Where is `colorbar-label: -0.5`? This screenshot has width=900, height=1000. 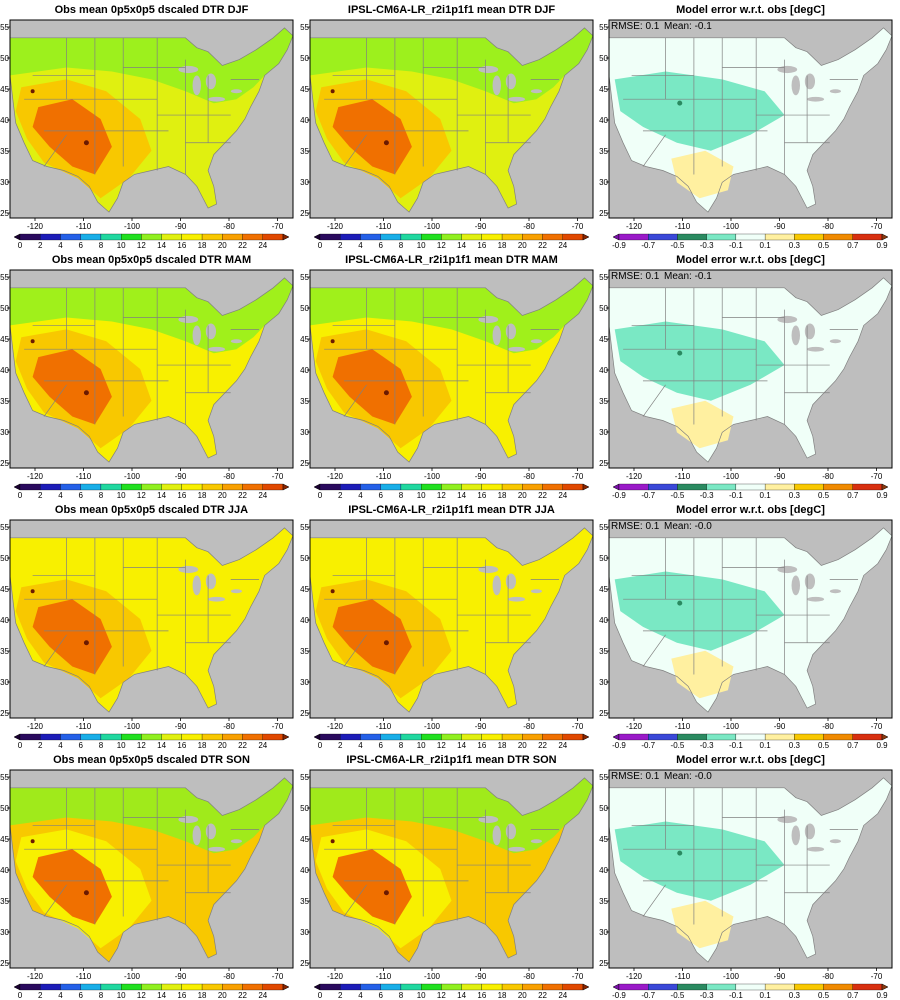 colorbar-label: -0.5 is located at coordinates (678, 245).